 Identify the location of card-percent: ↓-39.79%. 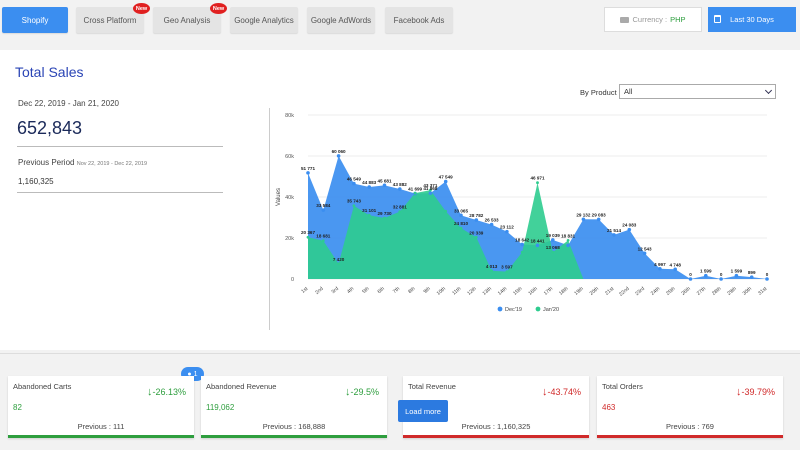
(755, 392).